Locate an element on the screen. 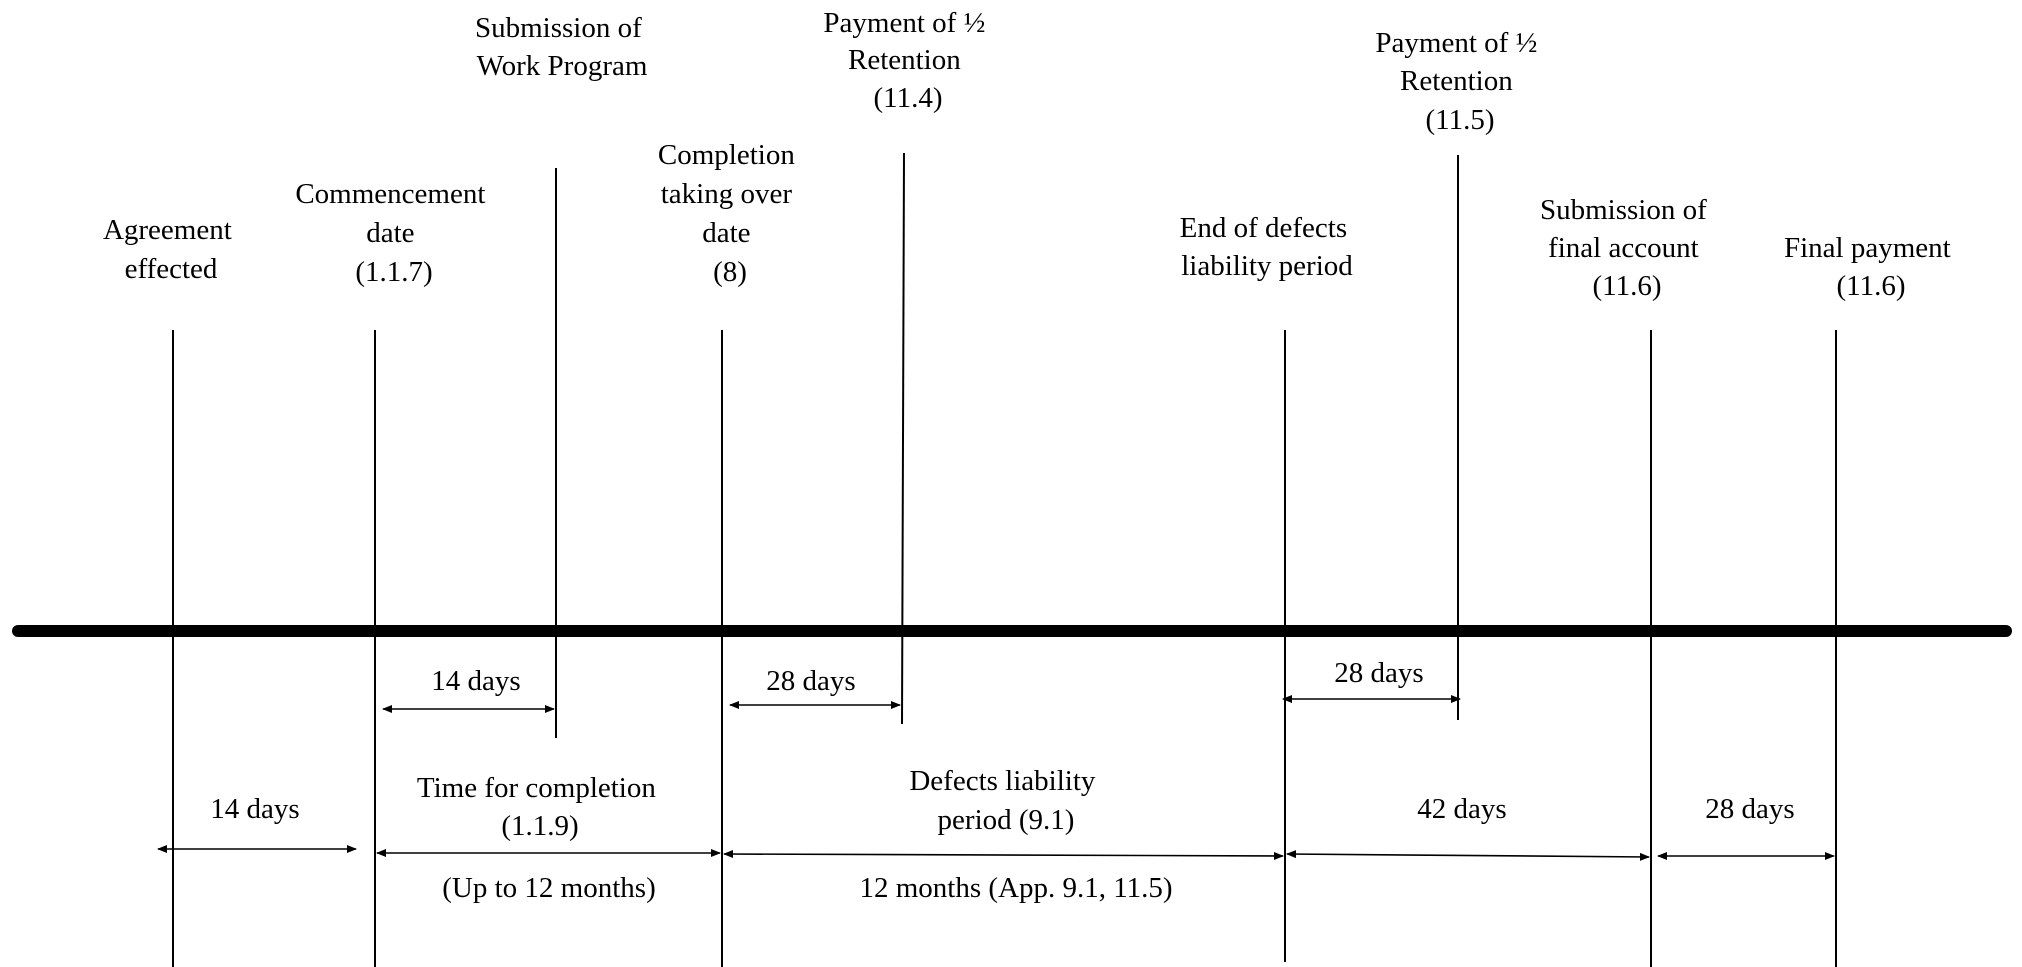  defects-period-note: 12 months (App. 9.1, 11.5) is located at coordinates (1015, 888).